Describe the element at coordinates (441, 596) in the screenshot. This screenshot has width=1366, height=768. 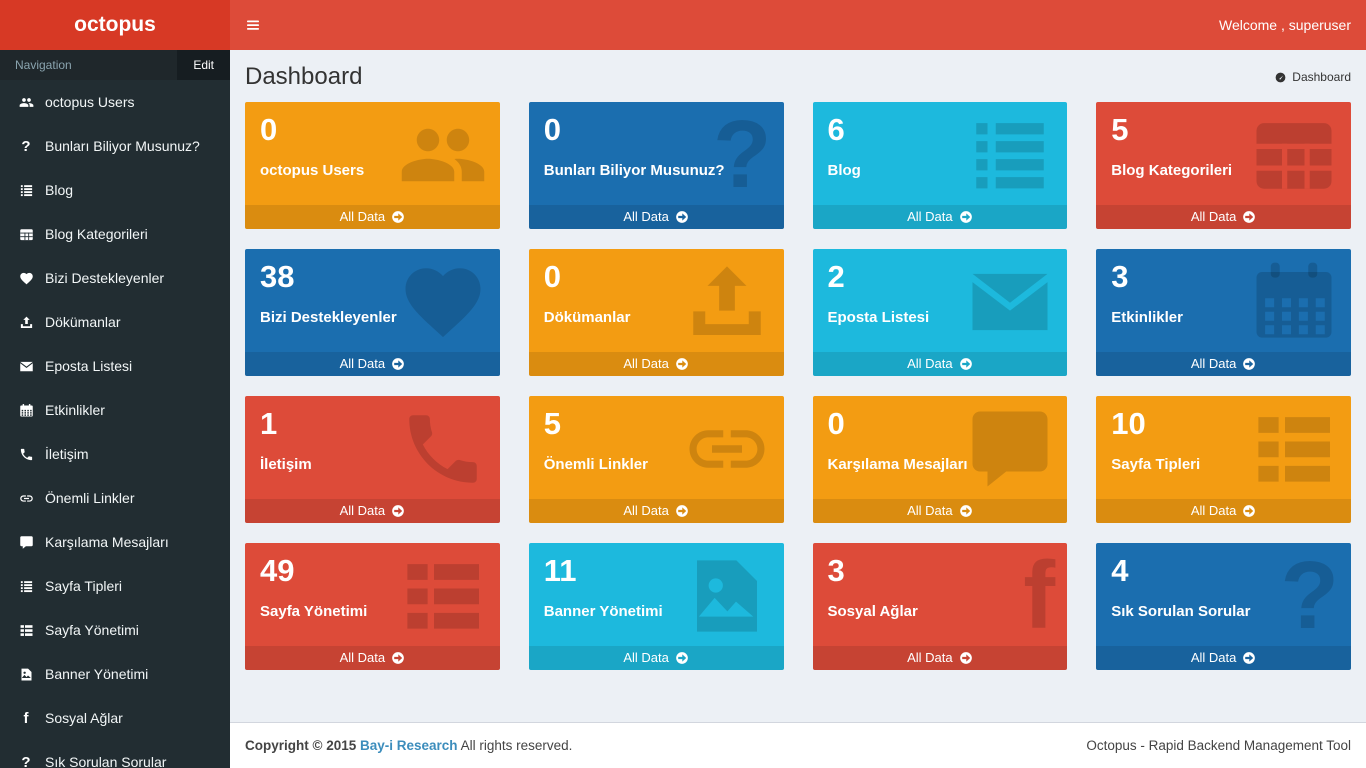
I see `th-list-icon` at that location.